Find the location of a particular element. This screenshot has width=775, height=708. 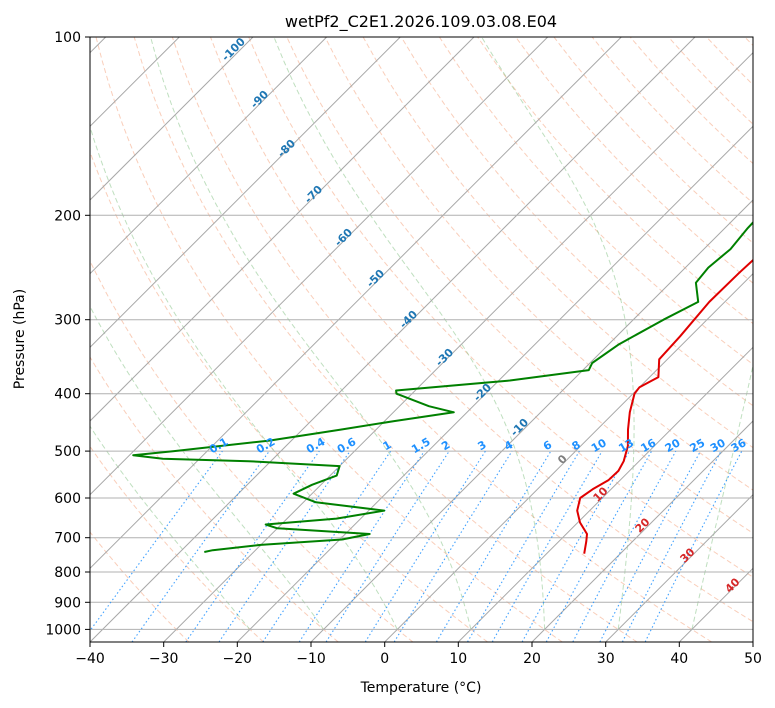

y-tick-label: 500 is located at coordinates (67, 452).